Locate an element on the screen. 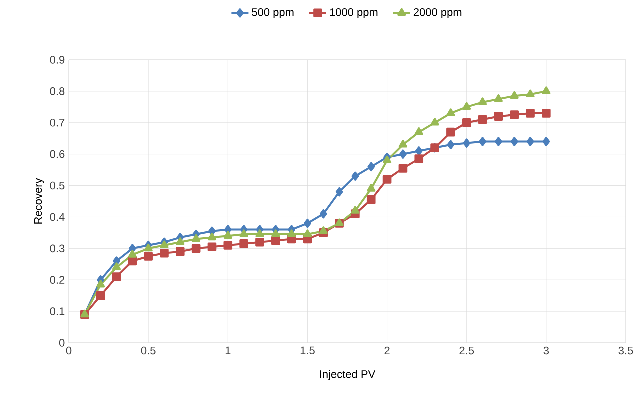 The image size is (636, 414). x-tick-label: 1.5 is located at coordinates (307, 350).